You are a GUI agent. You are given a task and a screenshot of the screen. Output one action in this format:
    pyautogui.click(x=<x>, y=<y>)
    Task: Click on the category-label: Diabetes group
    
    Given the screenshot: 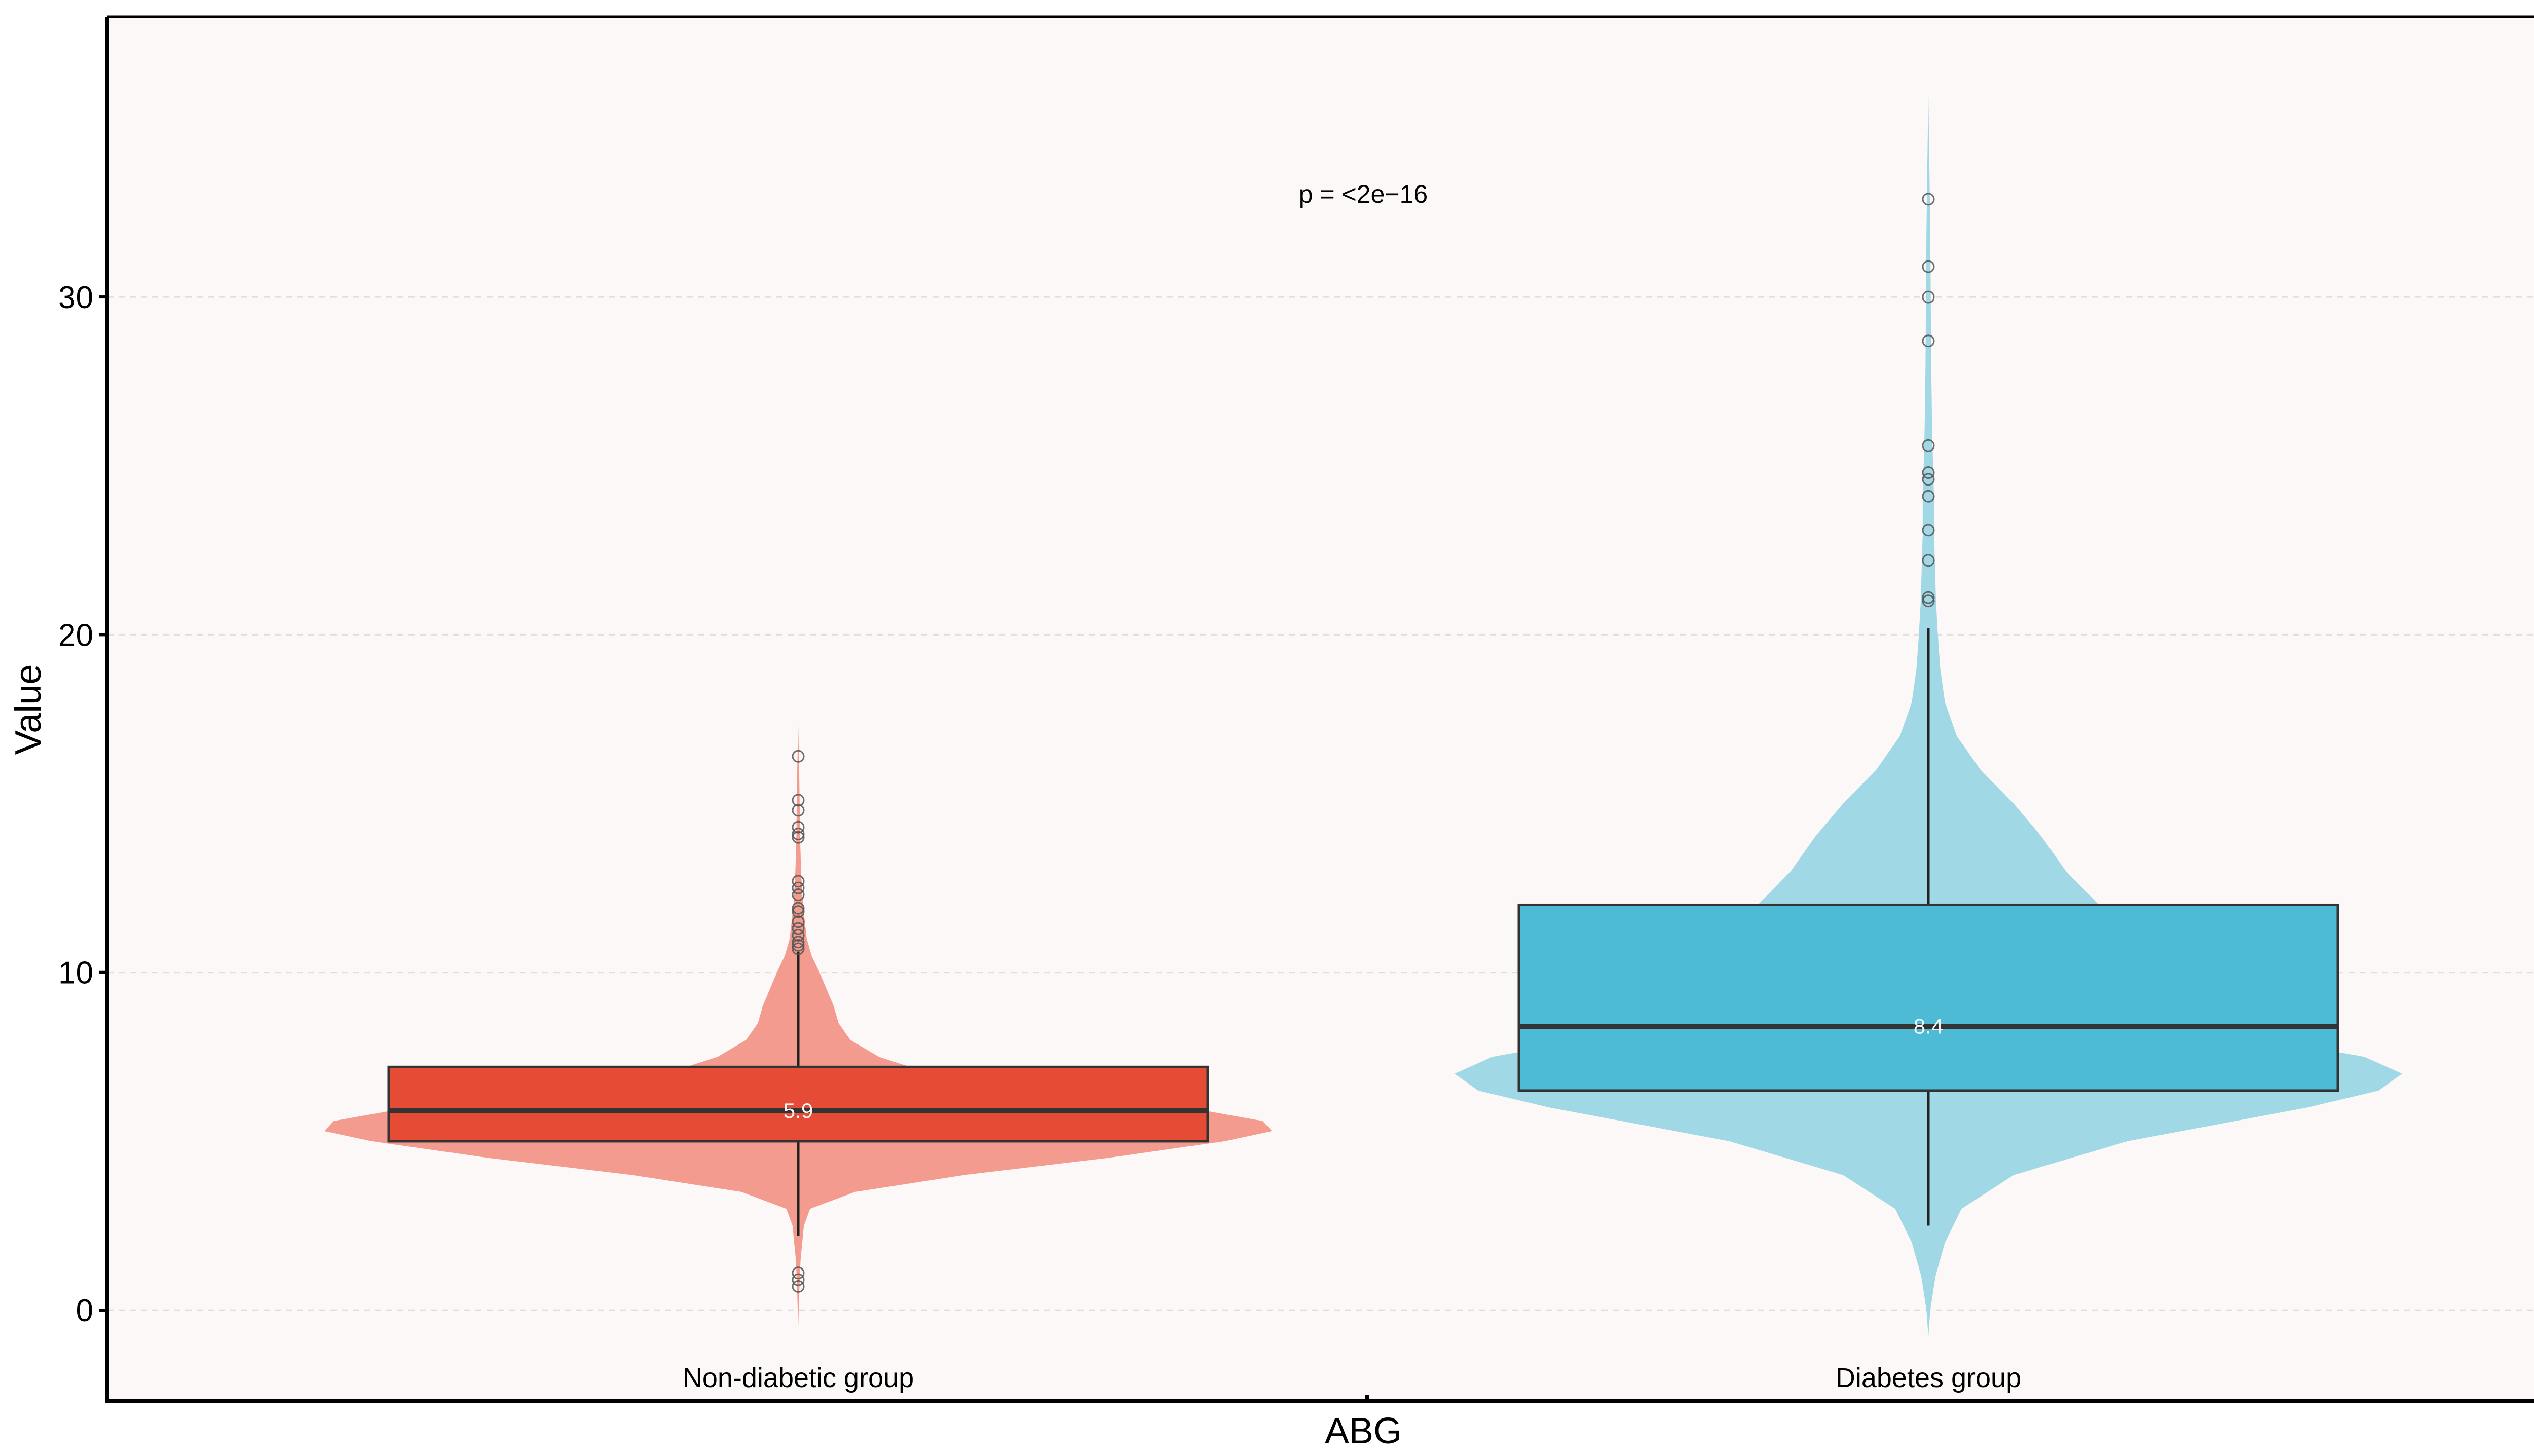 What is the action you would take?
    pyautogui.click(x=1929, y=1378)
    